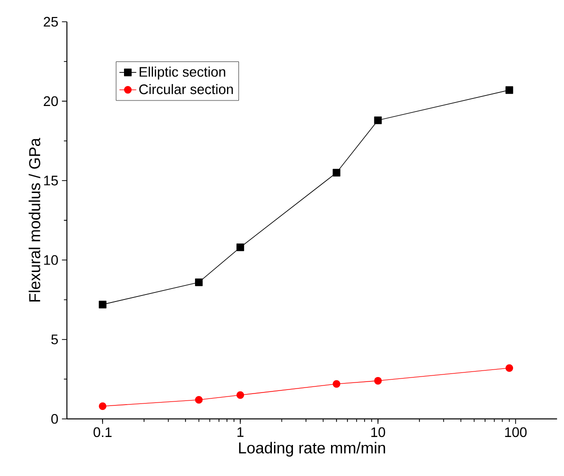 The image size is (564, 476). What do you see at coordinates (378, 432) in the screenshot?
I see `x-tick-label: 10` at bounding box center [378, 432].